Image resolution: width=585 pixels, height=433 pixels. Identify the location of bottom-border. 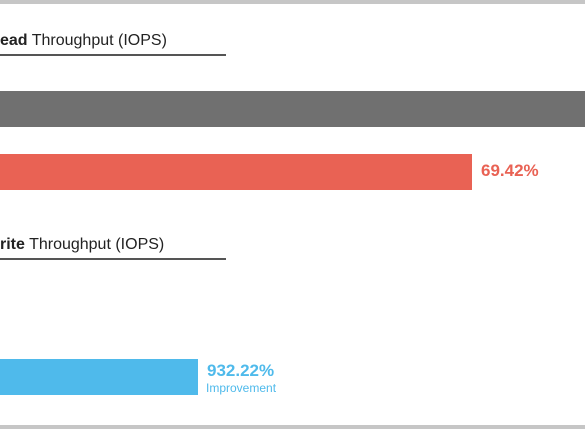
(292, 427).